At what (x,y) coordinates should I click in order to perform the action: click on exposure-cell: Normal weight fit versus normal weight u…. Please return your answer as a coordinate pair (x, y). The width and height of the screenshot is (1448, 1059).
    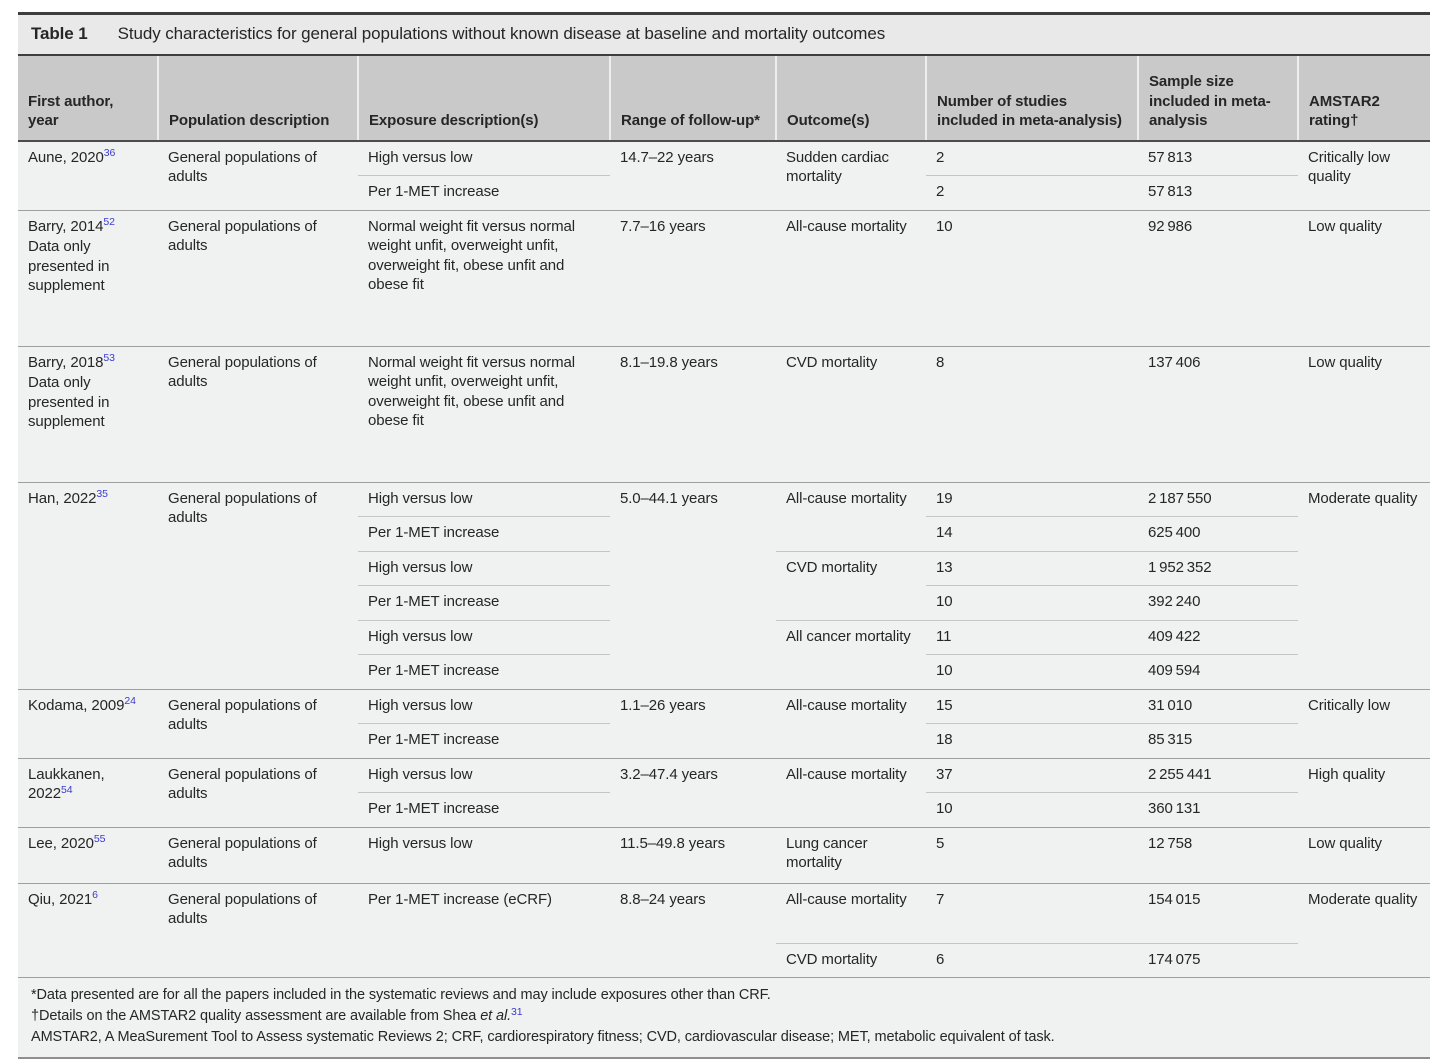
    Looking at the image, I should click on (484, 277).